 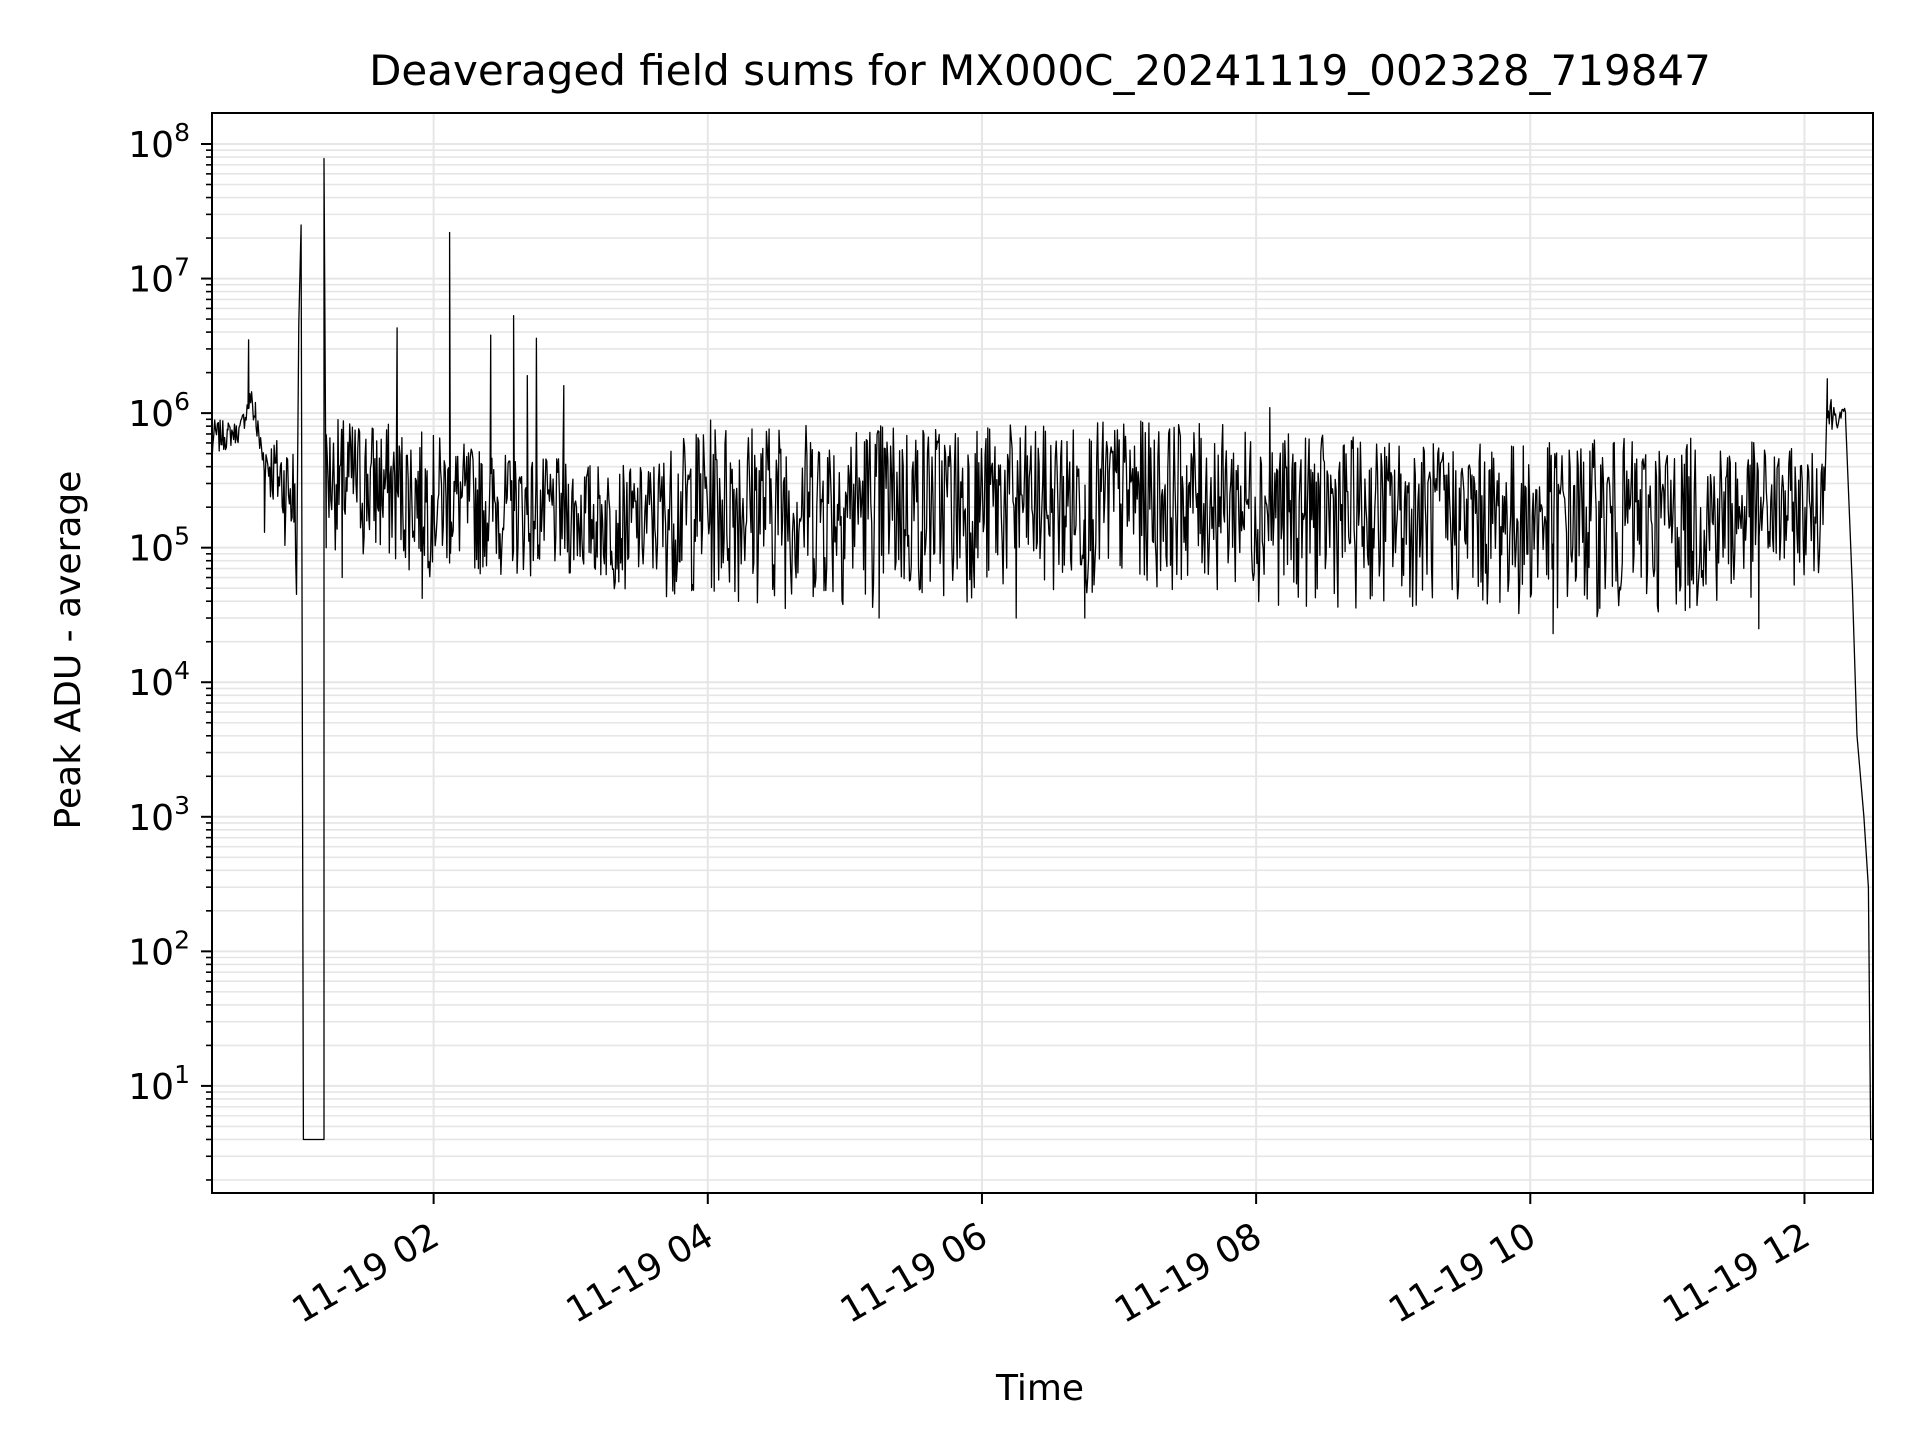 What do you see at coordinates (159, 142) in the screenshot?
I see `y-tick-label: 10⁸` at bounding box center [159, 142].